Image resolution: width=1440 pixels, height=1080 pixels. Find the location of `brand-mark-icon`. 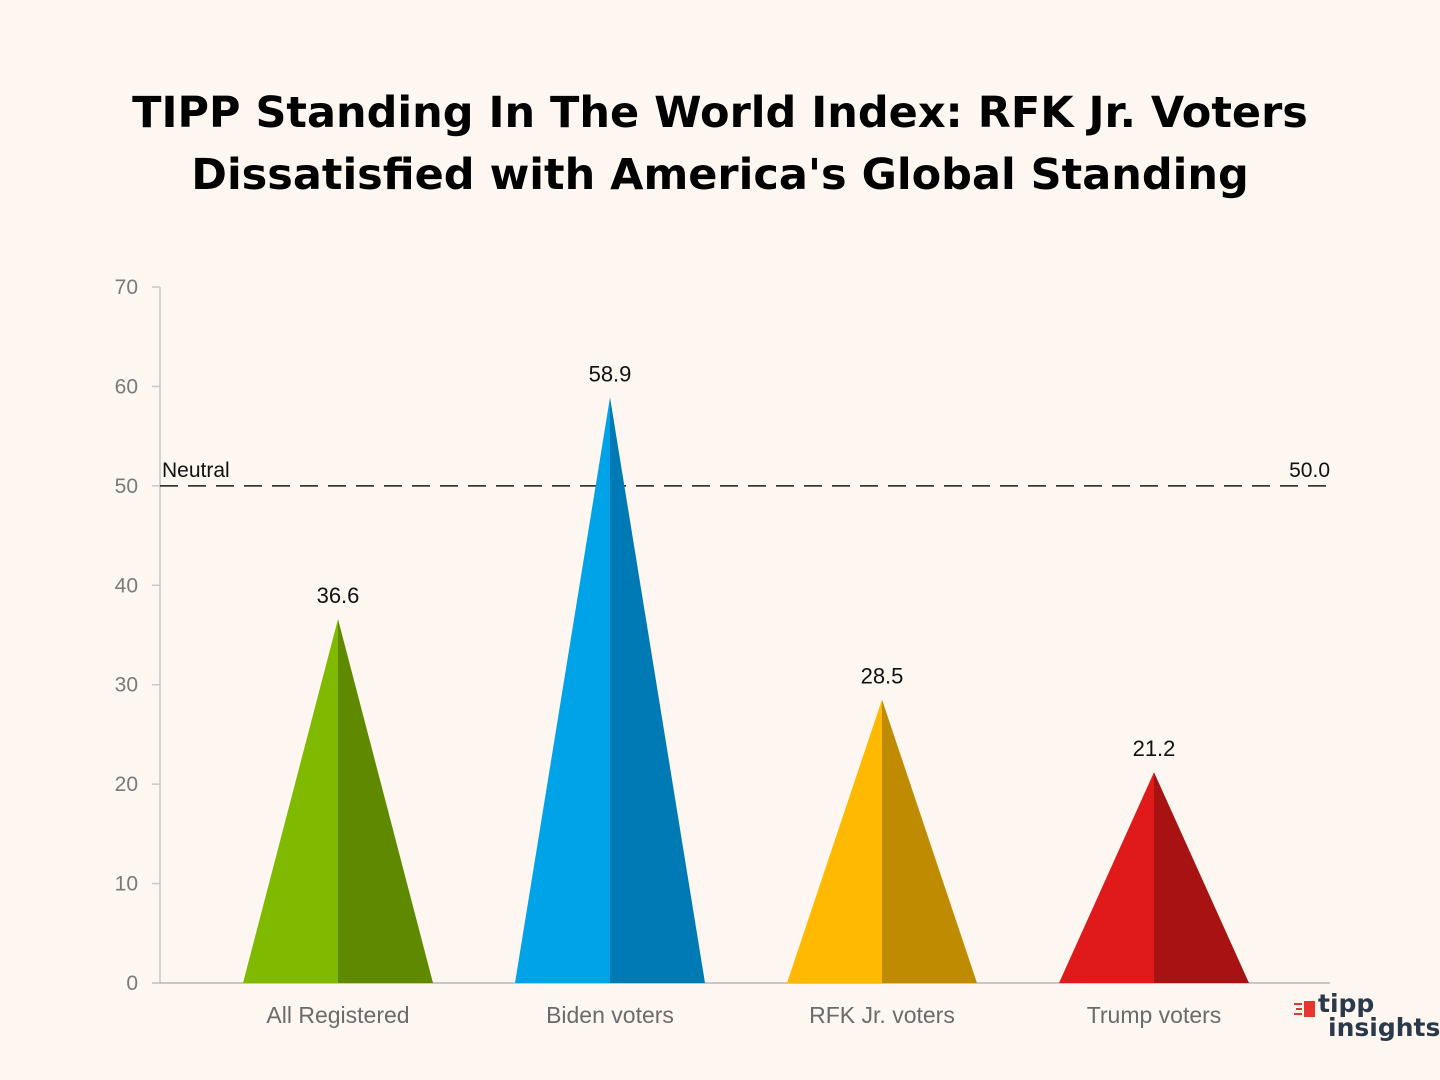

brand-mark-icon is located at coordinates (1304, 1009).